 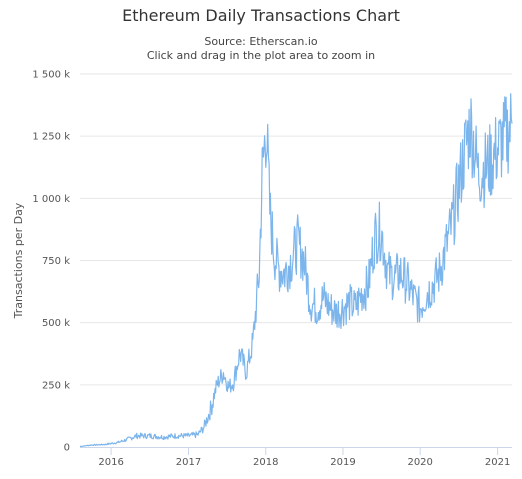 I want to click on x-tick-label: 2018, so click(x=265, y=462).